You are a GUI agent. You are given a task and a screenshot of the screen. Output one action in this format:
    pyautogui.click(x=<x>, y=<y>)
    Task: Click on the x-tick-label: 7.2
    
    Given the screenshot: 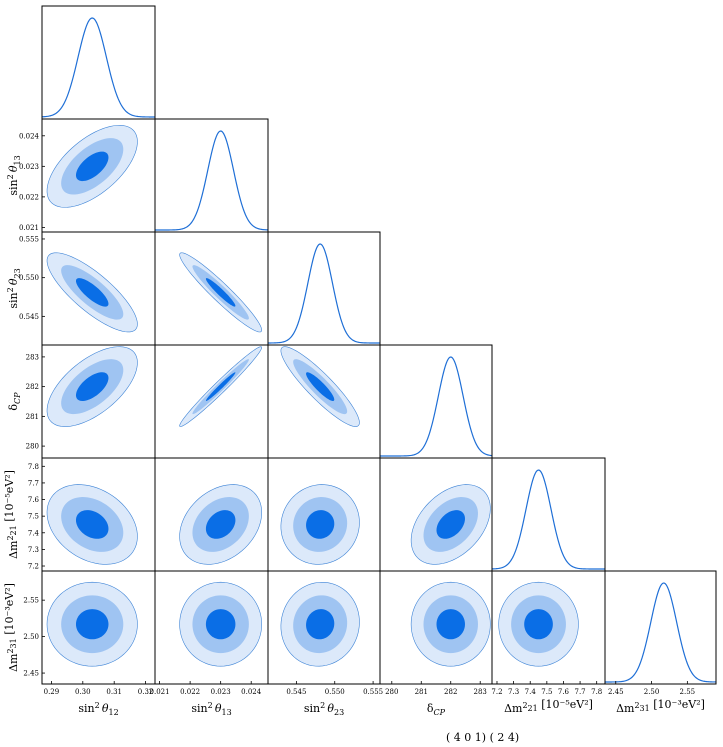 What is the action you would take?
    pyautogui.click(x=496, y=692)
    